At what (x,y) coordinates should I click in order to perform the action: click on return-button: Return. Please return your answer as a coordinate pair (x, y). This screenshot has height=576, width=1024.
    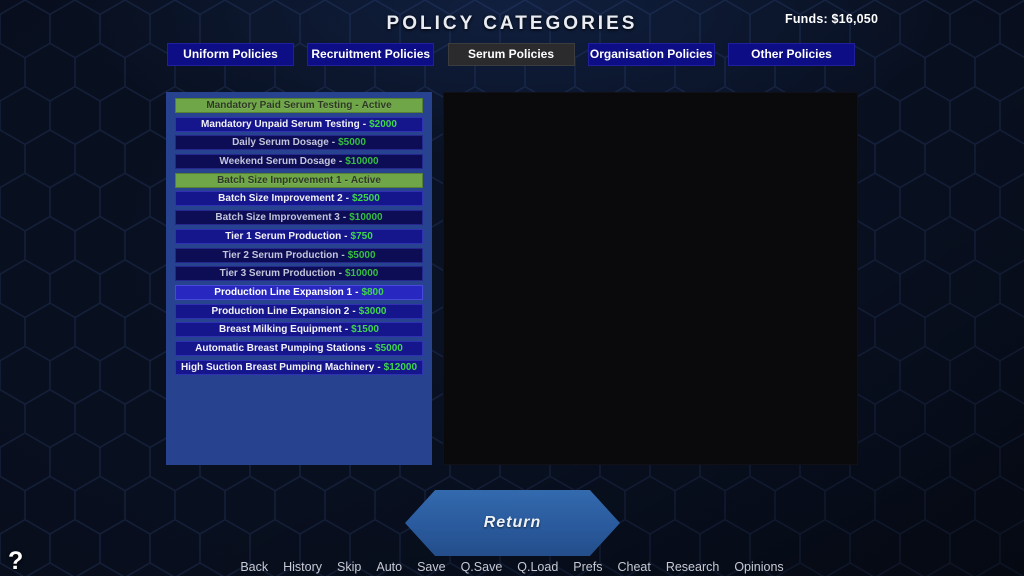
    Looking at the image, I should click on (512, 523).